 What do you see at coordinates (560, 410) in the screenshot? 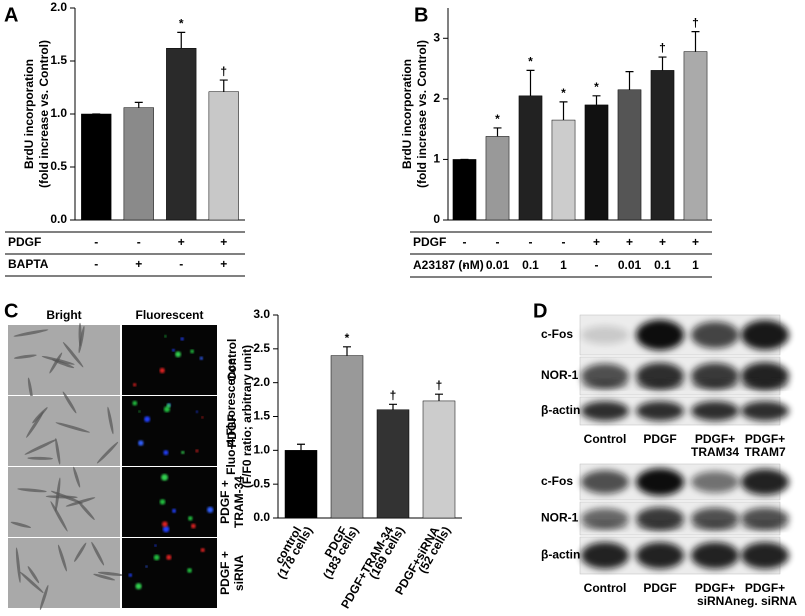
I see `protein-label: β-actin` at bounding box center [560, 410].